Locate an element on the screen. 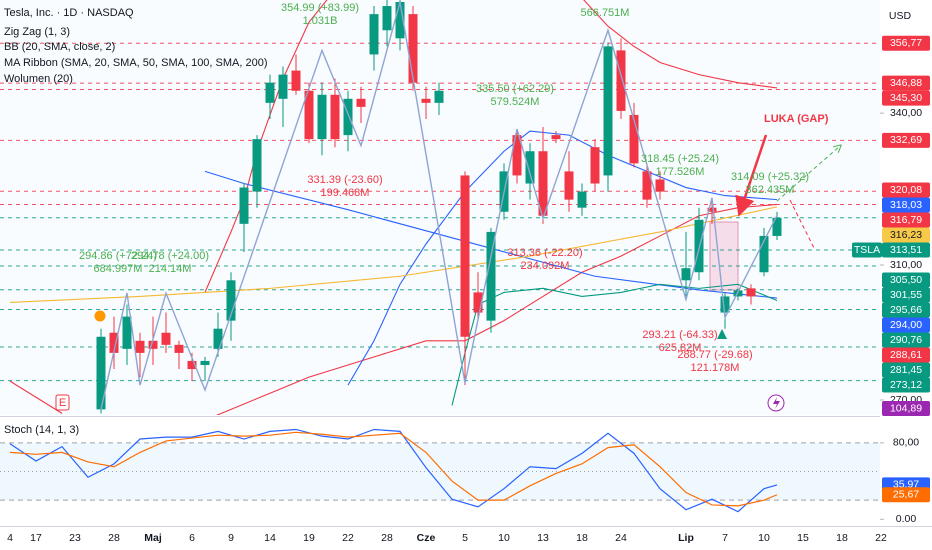  price-label: 356,77 is located at coordinates (906, 43).